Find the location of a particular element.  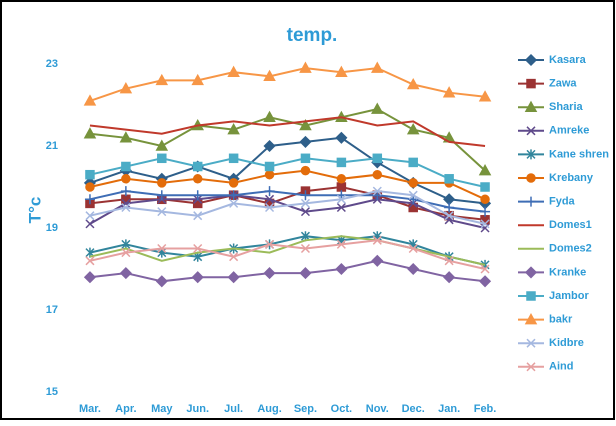

y-tick-label: 17 is located at coordinates (52, 310).